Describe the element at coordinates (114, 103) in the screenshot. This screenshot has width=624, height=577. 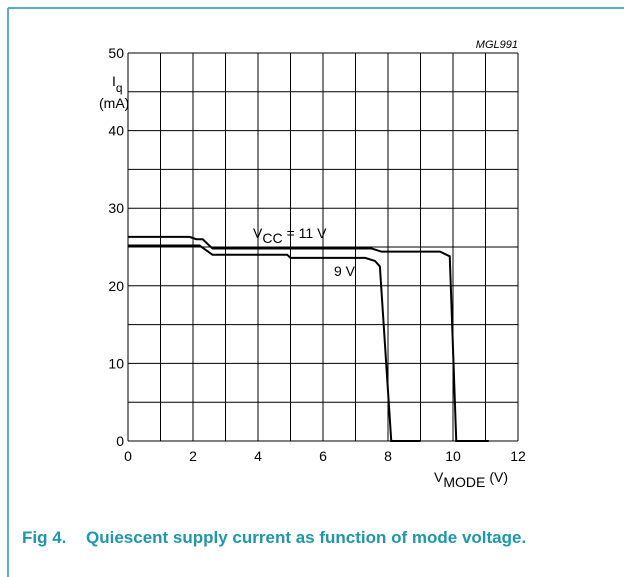
I see `y-axis-unit: (mA)` at that location.